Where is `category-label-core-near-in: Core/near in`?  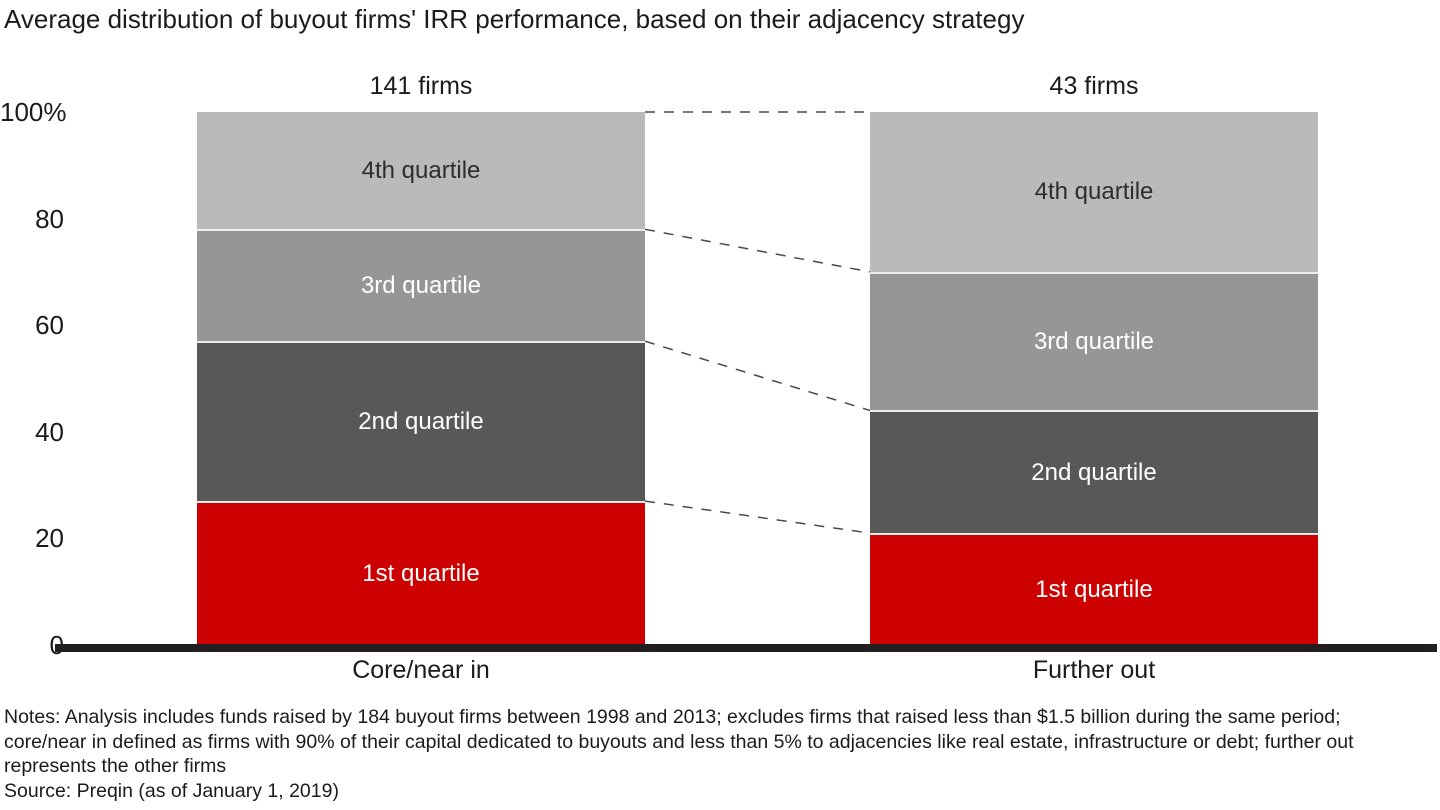 category-label-core-near-in: Core/near in is located at coordinates (421, 670).